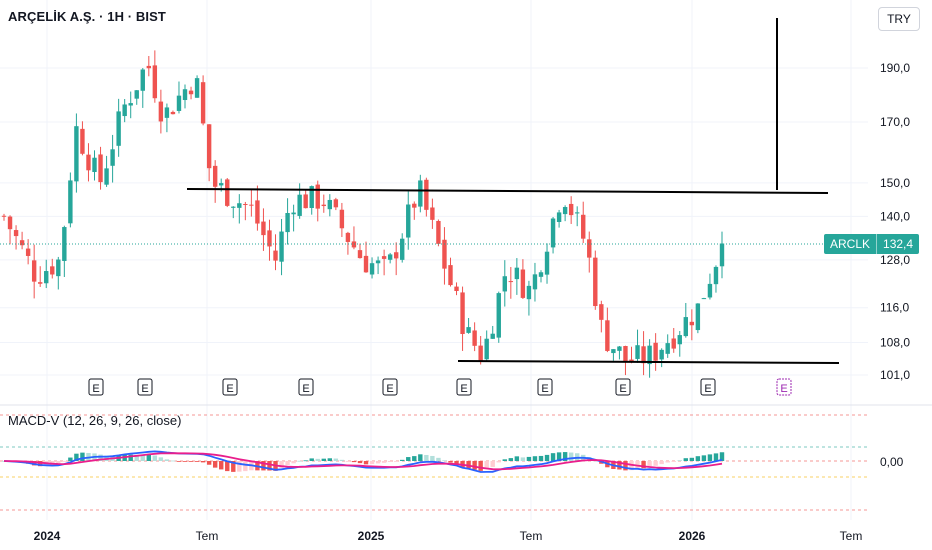  I want to click on support-trendline, so click(648, 362).